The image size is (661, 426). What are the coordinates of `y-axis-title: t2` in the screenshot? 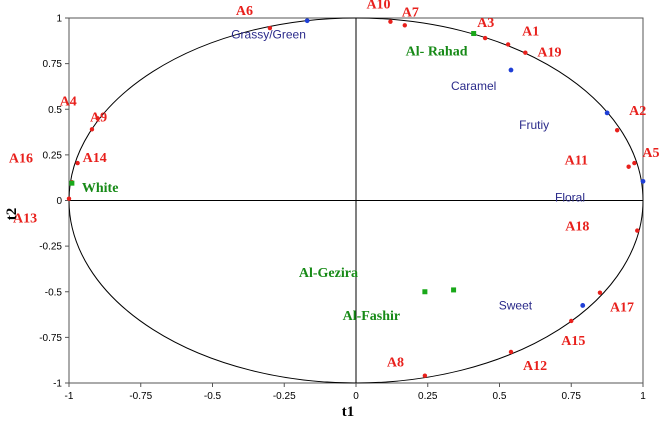 It's located at (12, 214).